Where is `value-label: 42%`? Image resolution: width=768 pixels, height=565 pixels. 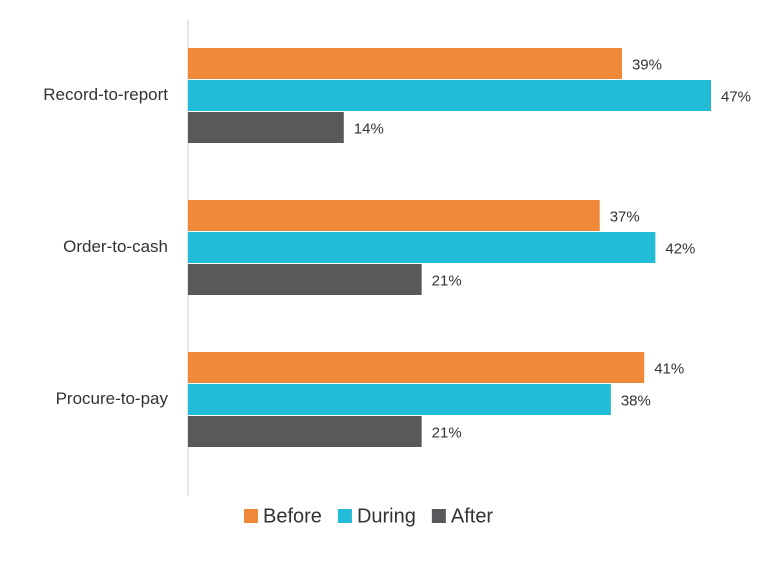
value-label: 42% is located at coordinates (680, 248).